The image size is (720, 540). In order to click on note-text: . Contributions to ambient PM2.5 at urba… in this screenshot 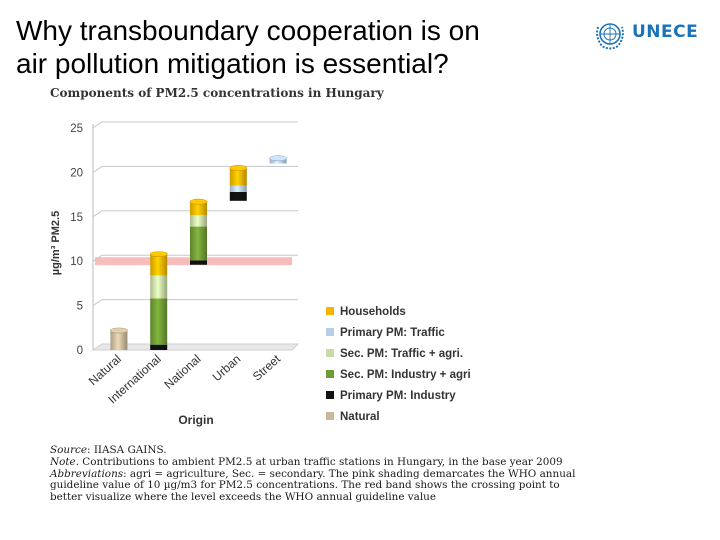, I will do `click(319, 461)`.